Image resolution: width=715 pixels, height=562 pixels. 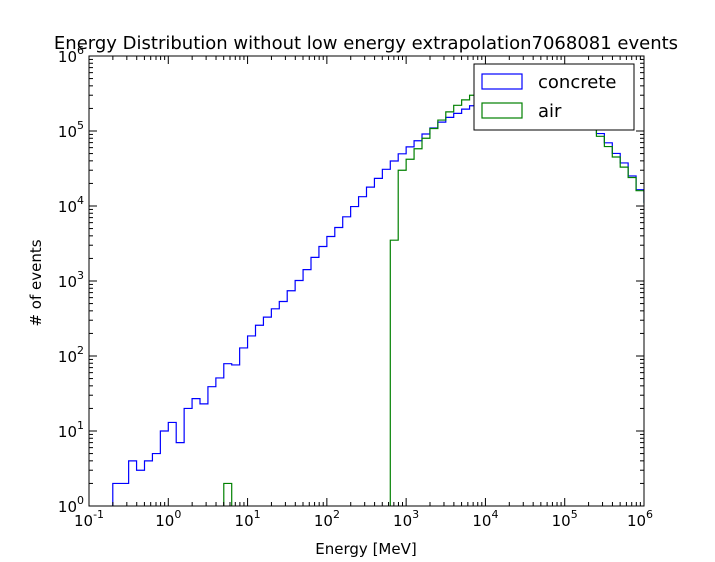 I want to click on legend-box, so click(x=554, y=97).